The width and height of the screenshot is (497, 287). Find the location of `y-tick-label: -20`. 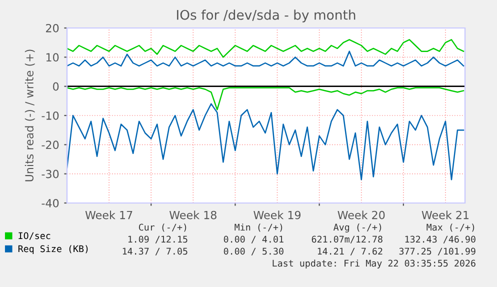

y-tick-label: -20 is located at coordinates (50, 145).